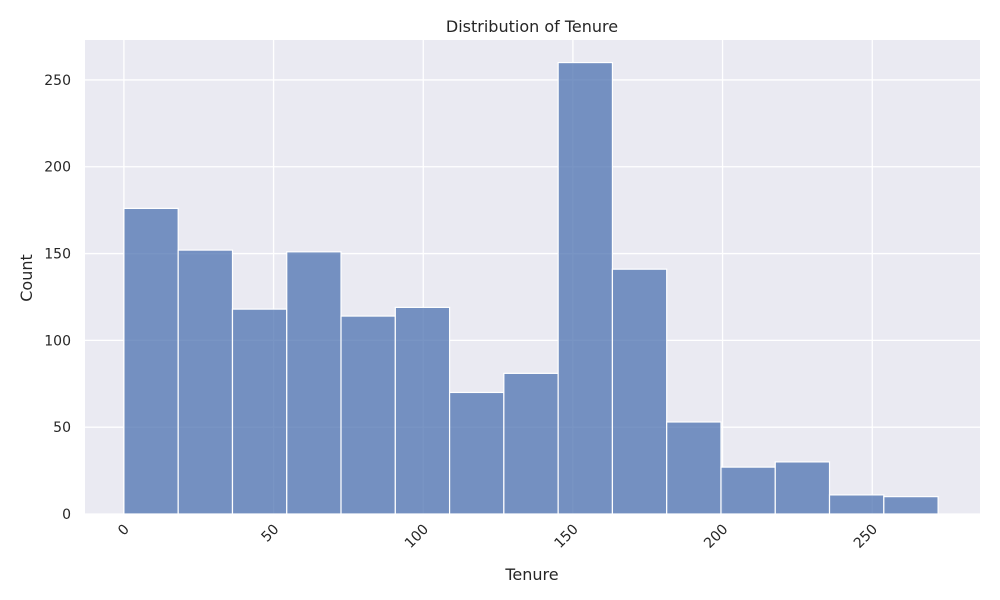 Image resolution: width=1000 pixels, height=600 pixels. Describe the element at coordinates (532, 26) in the screenshot. I see `chart-title: Distribution of Tenure` at that location.